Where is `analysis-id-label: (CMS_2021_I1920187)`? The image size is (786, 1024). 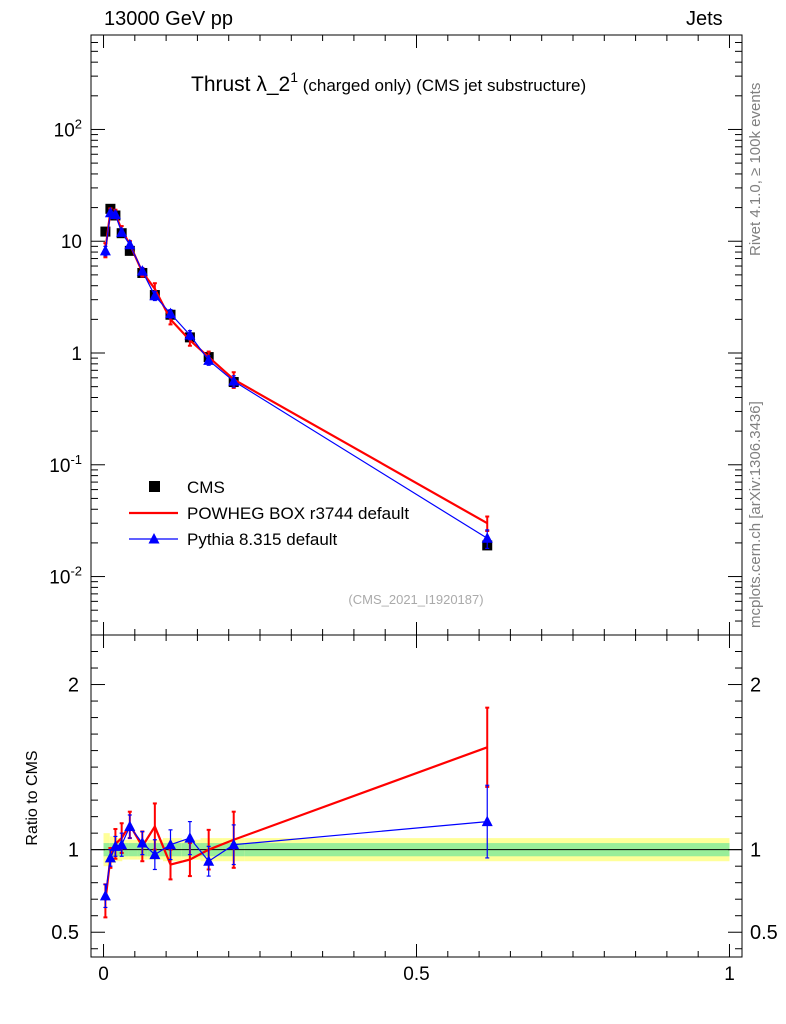
analysis-id-label: (CMS_2021_I1920187) is located at coordinates (415, 599).